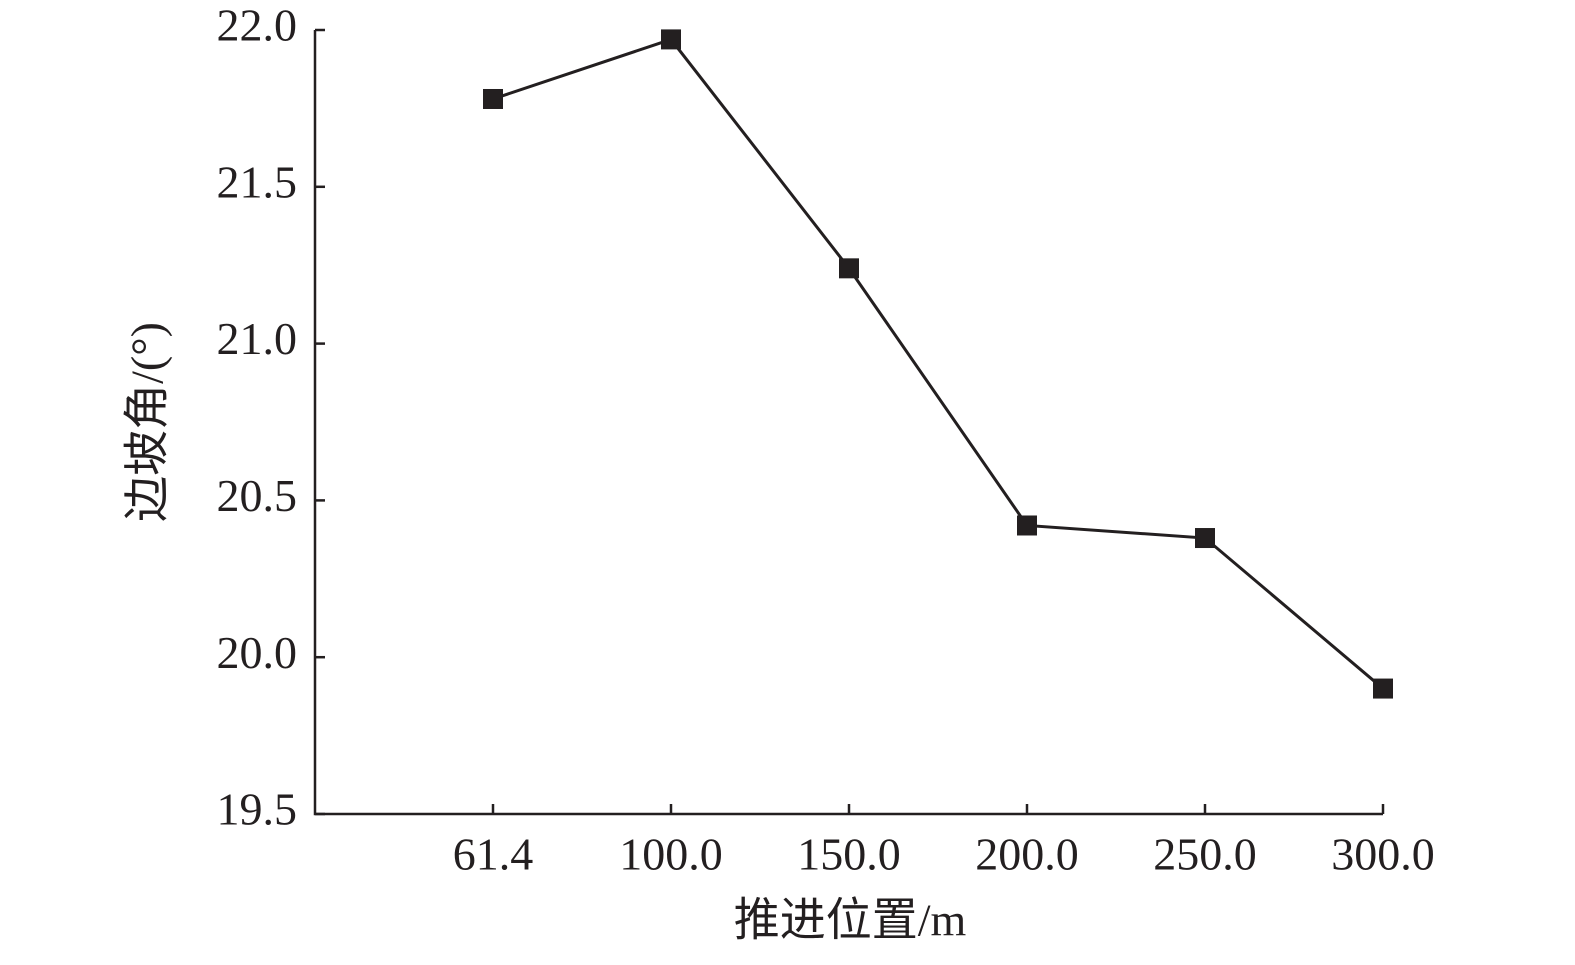 The image size is (1575, 965). I want to click on x-tick-label: 250.0, so click(1205, 854).